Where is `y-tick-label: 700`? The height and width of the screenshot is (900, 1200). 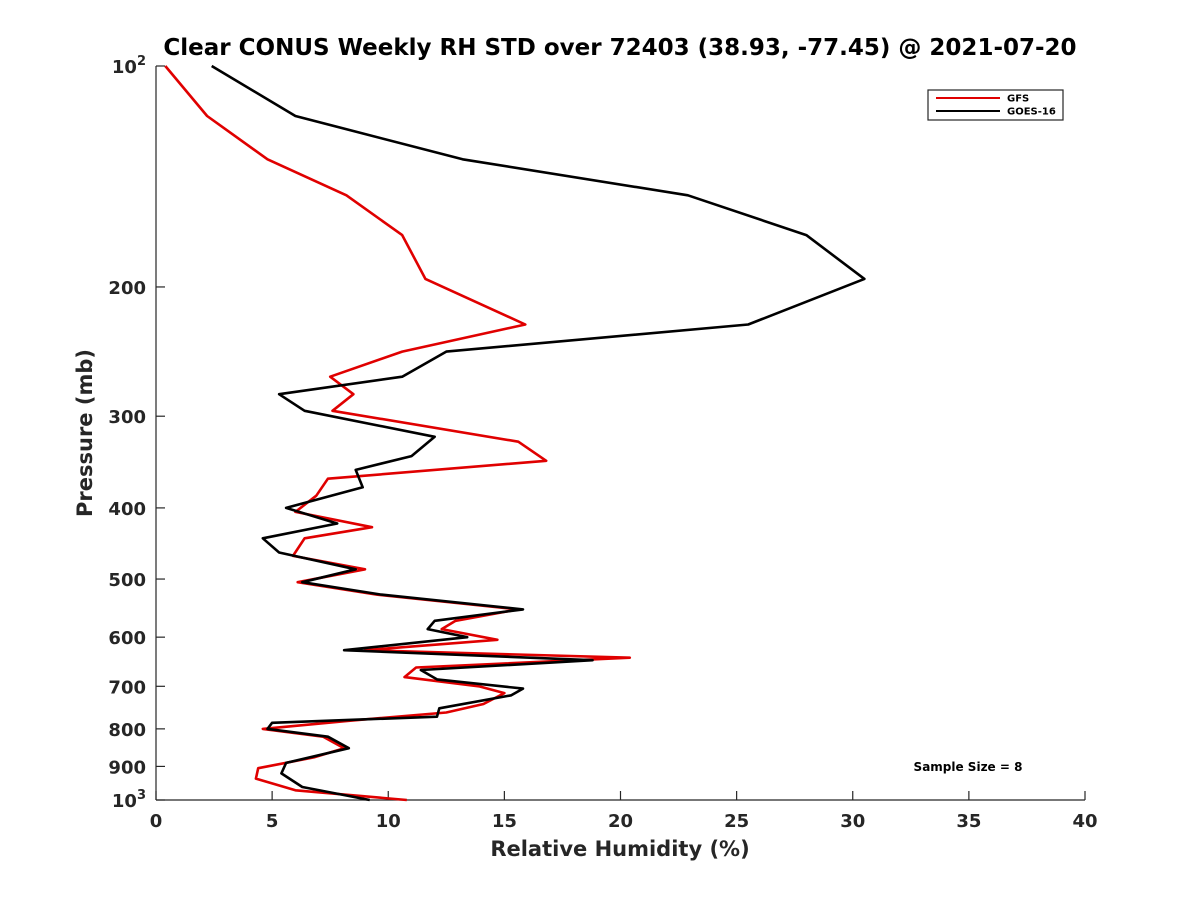 y-tick-label: 700 is located at coordinates (127, 687).